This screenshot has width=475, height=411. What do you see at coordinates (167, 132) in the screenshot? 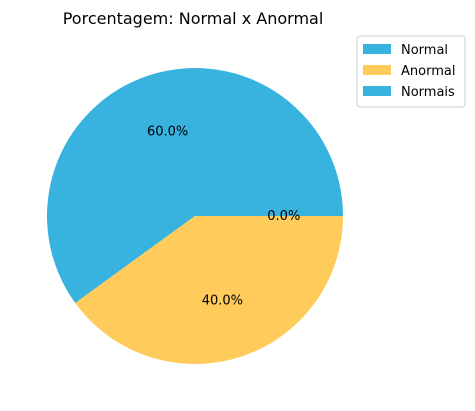
I see `pie-label-normal: 60.0%` at bounding box center [167, 132].